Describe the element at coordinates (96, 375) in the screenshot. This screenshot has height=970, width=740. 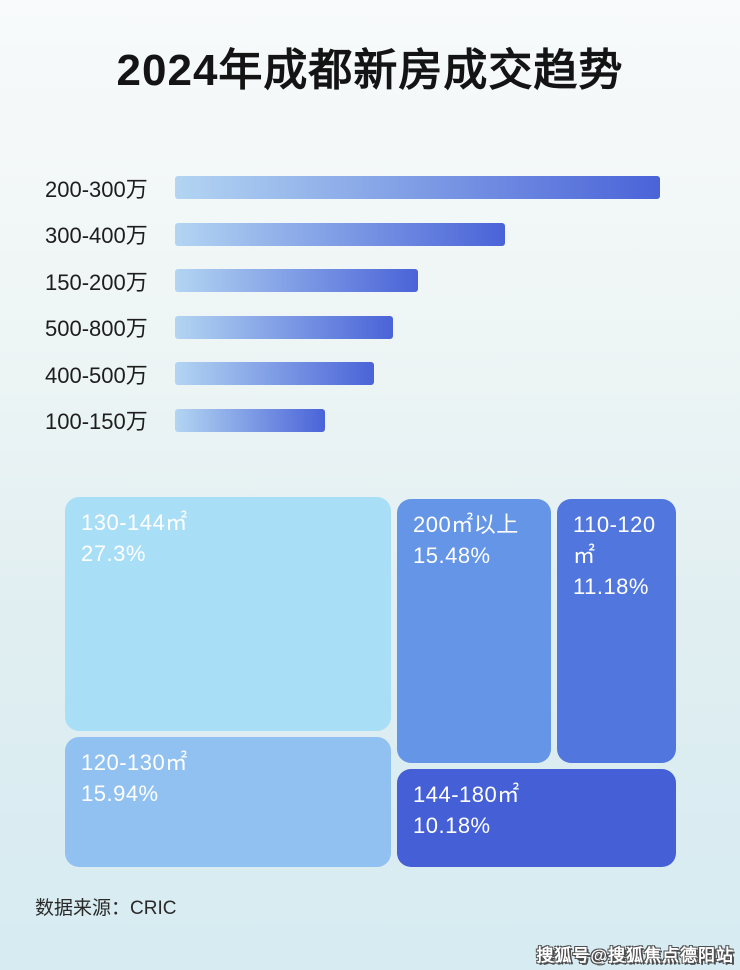
I see `bar-category-label: 400-500万` at that location.